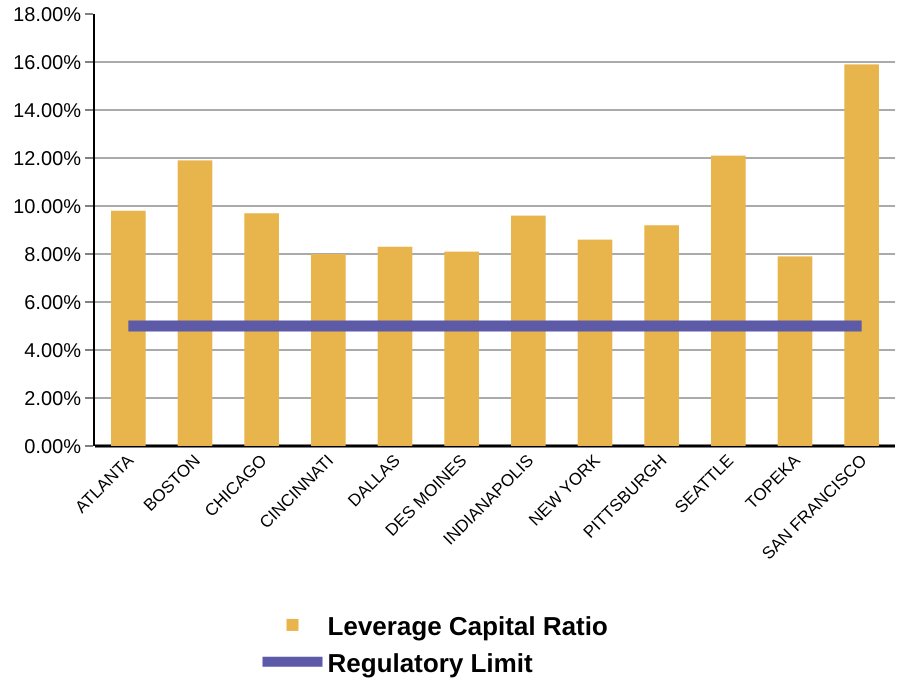  What do you see at coordinates (47, 159) in the screenshot?
I see `y-tick-label: 12.00%` at bounding box center [47, 159].